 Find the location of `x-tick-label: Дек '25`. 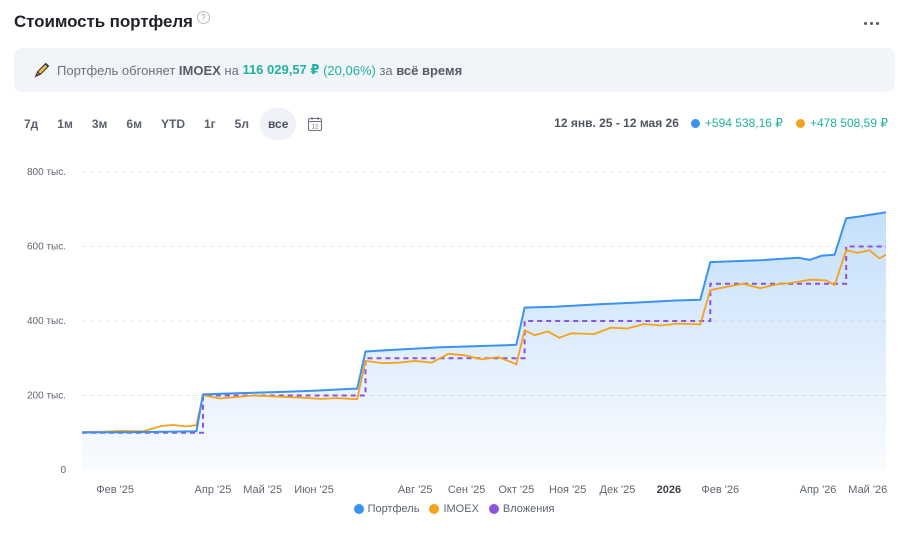

x-tick-label: Дек '25 is located at coordinates (618, 490).